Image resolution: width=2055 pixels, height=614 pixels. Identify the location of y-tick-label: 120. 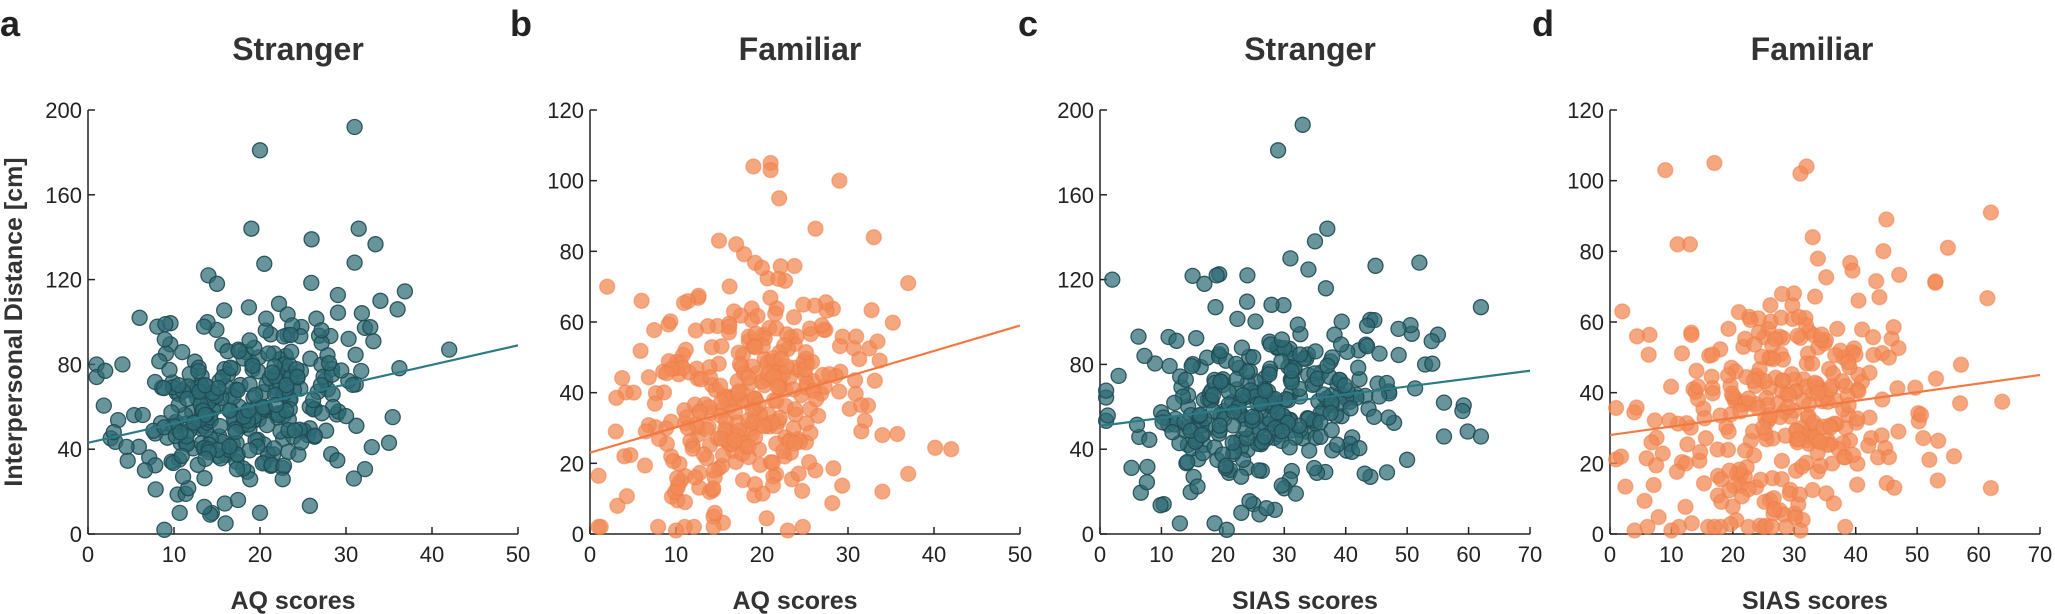
(1585, 110).